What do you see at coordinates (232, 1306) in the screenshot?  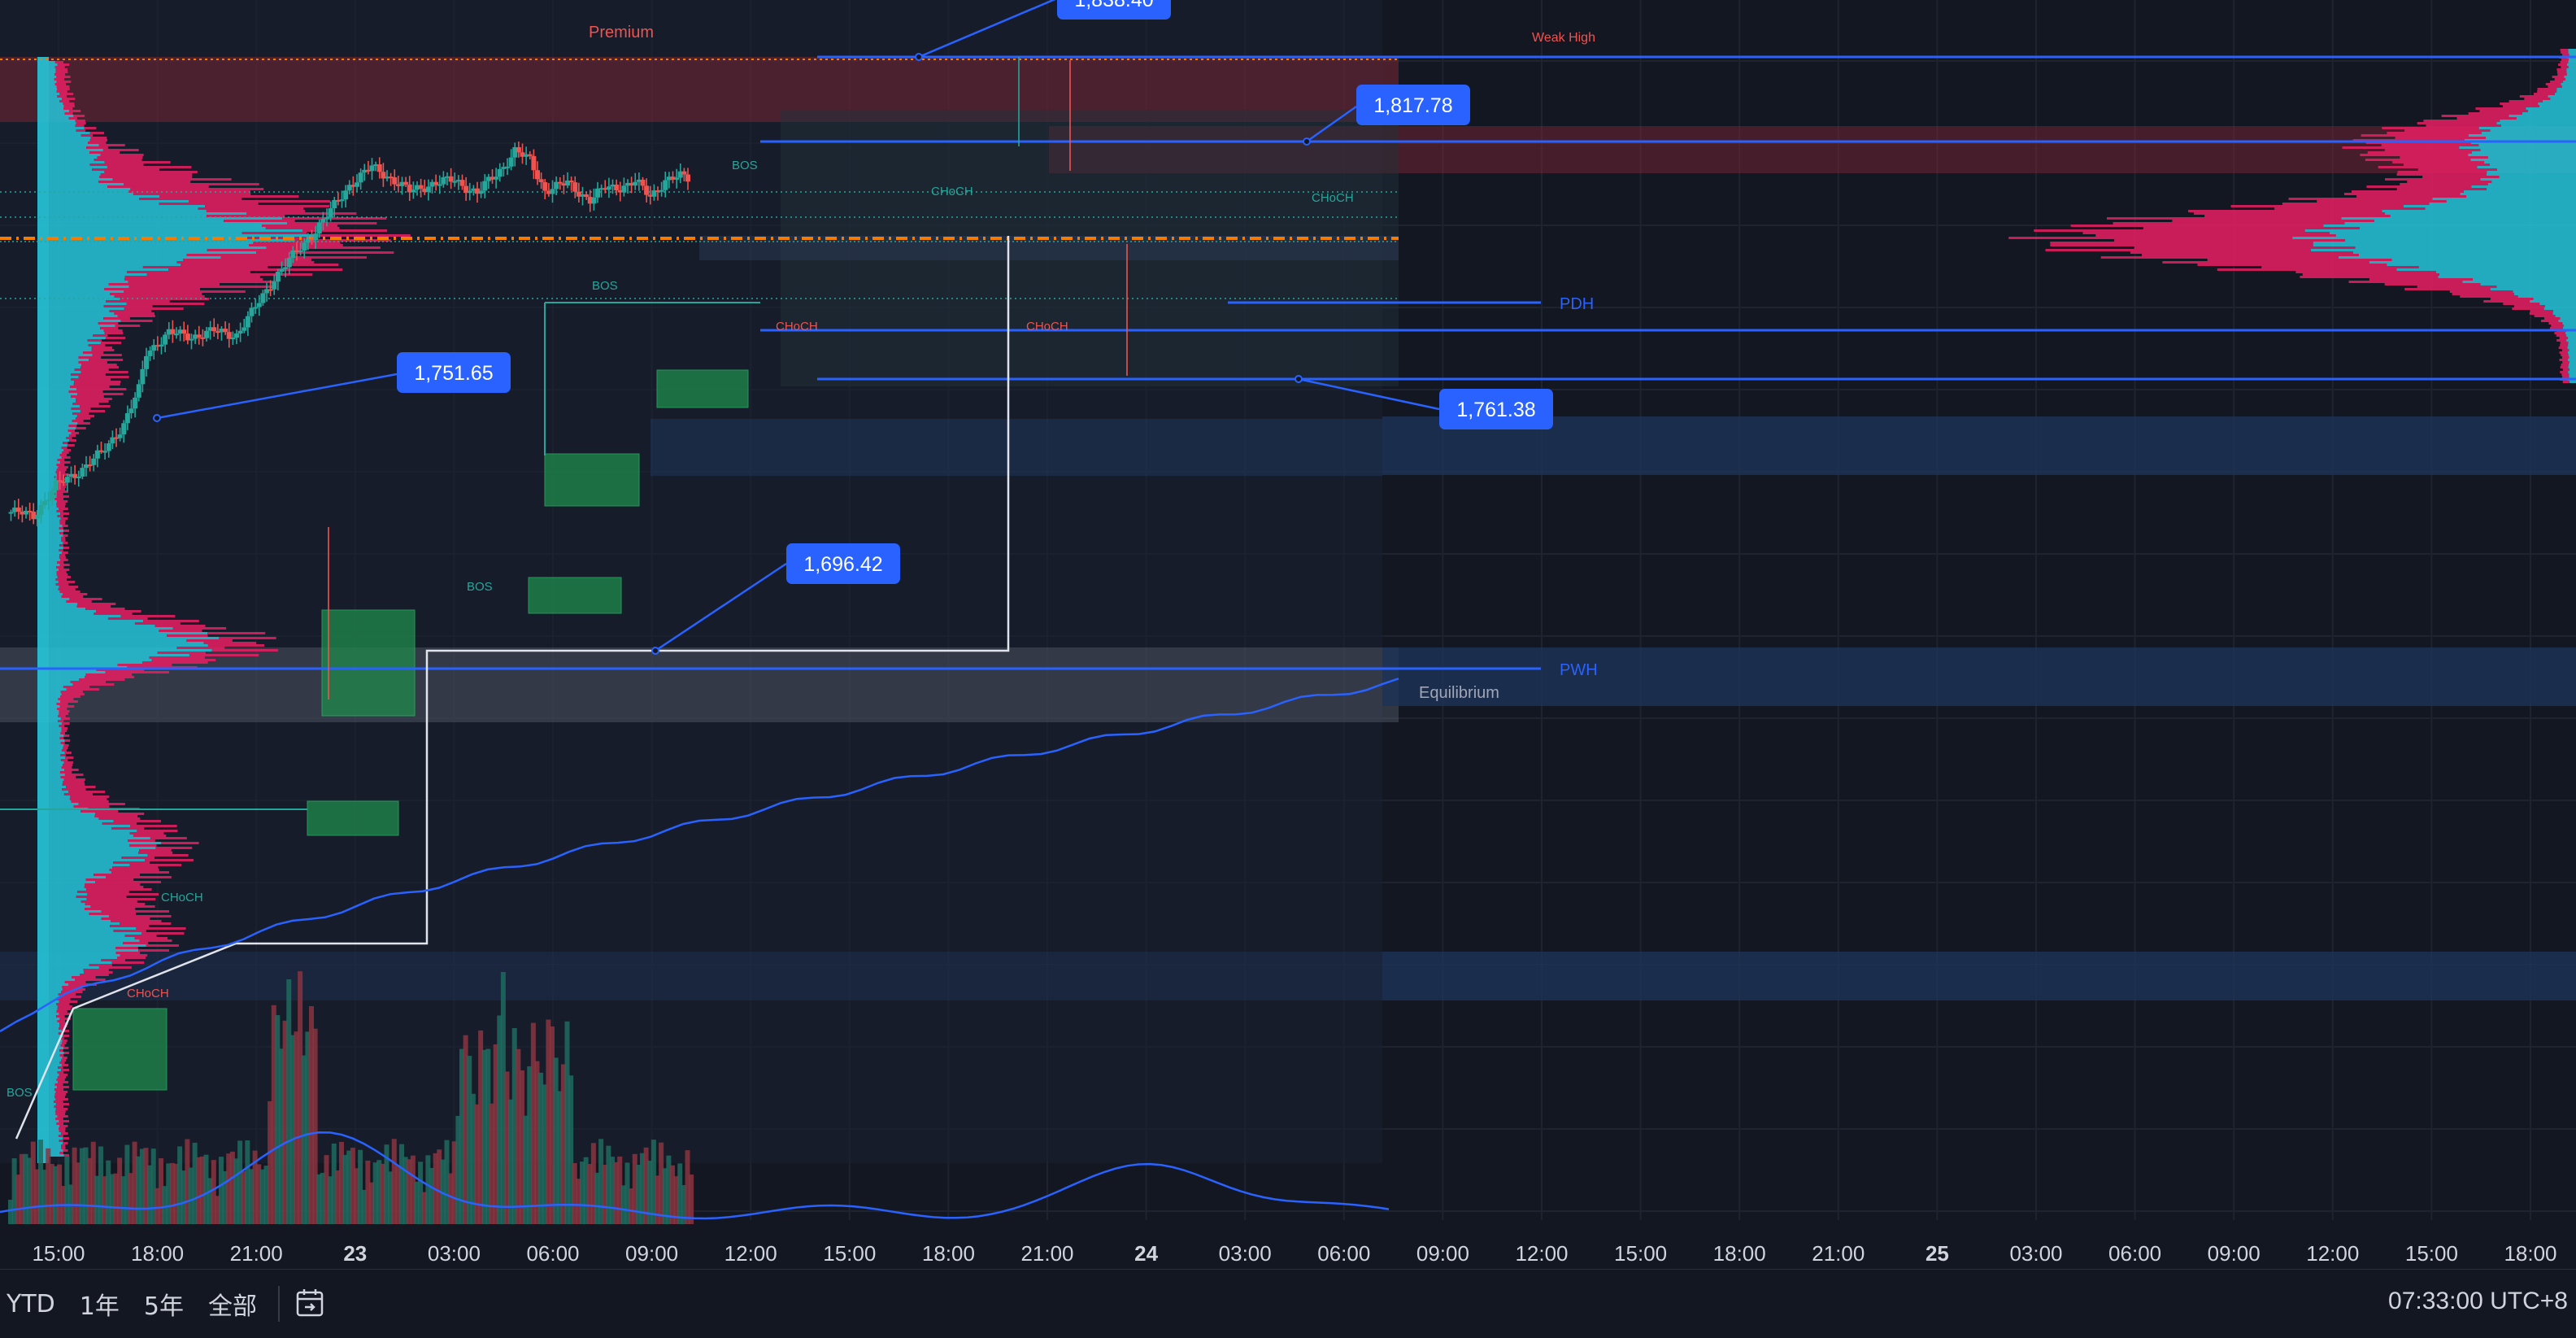 I see `range-button-all: 全部` at bounding box center [232, 1306].